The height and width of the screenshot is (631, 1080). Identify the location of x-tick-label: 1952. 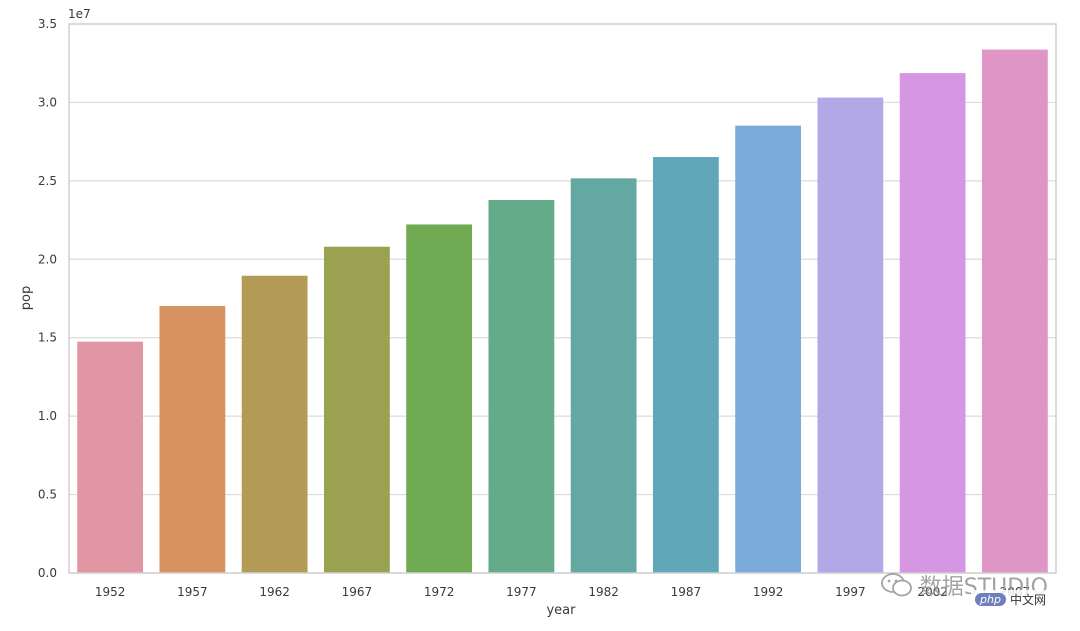
(110, 592).